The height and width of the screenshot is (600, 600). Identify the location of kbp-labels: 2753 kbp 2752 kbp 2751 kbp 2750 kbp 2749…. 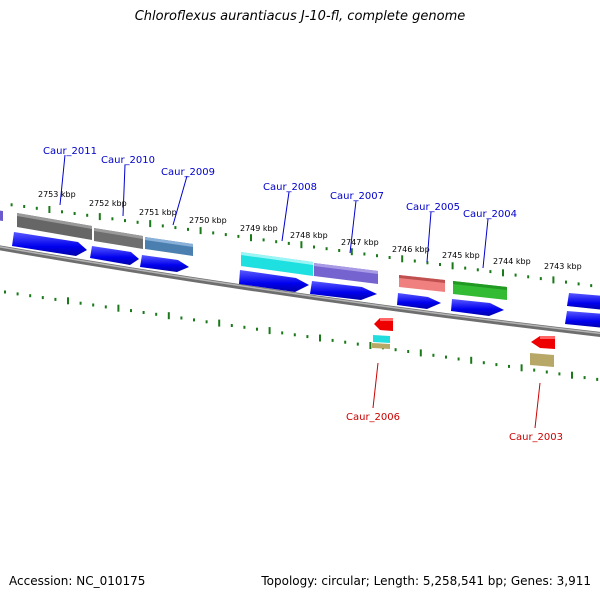
(310, 230).